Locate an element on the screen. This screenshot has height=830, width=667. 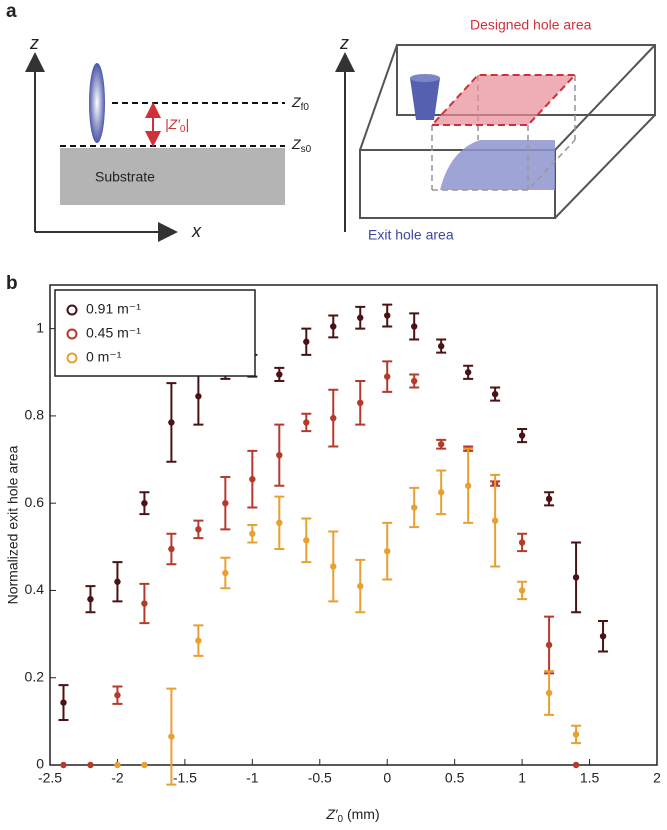
legend-label: 0 m⁻¹ is located at coordinates (104, 357).